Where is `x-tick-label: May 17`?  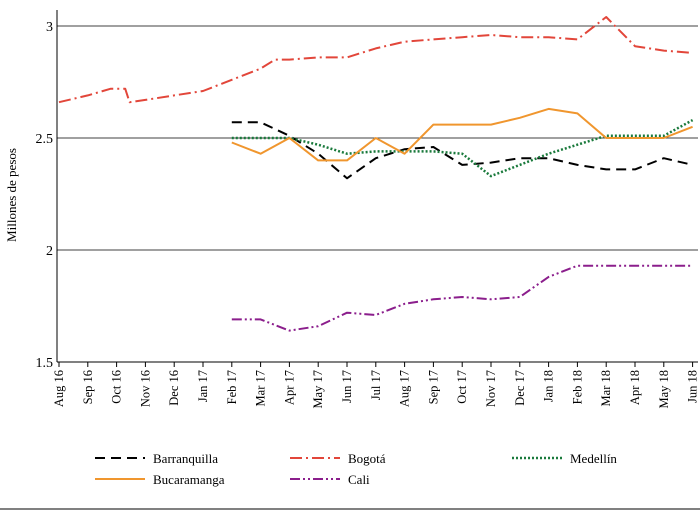
x-tick-label: May 17 is located at coordinates (318, 389).